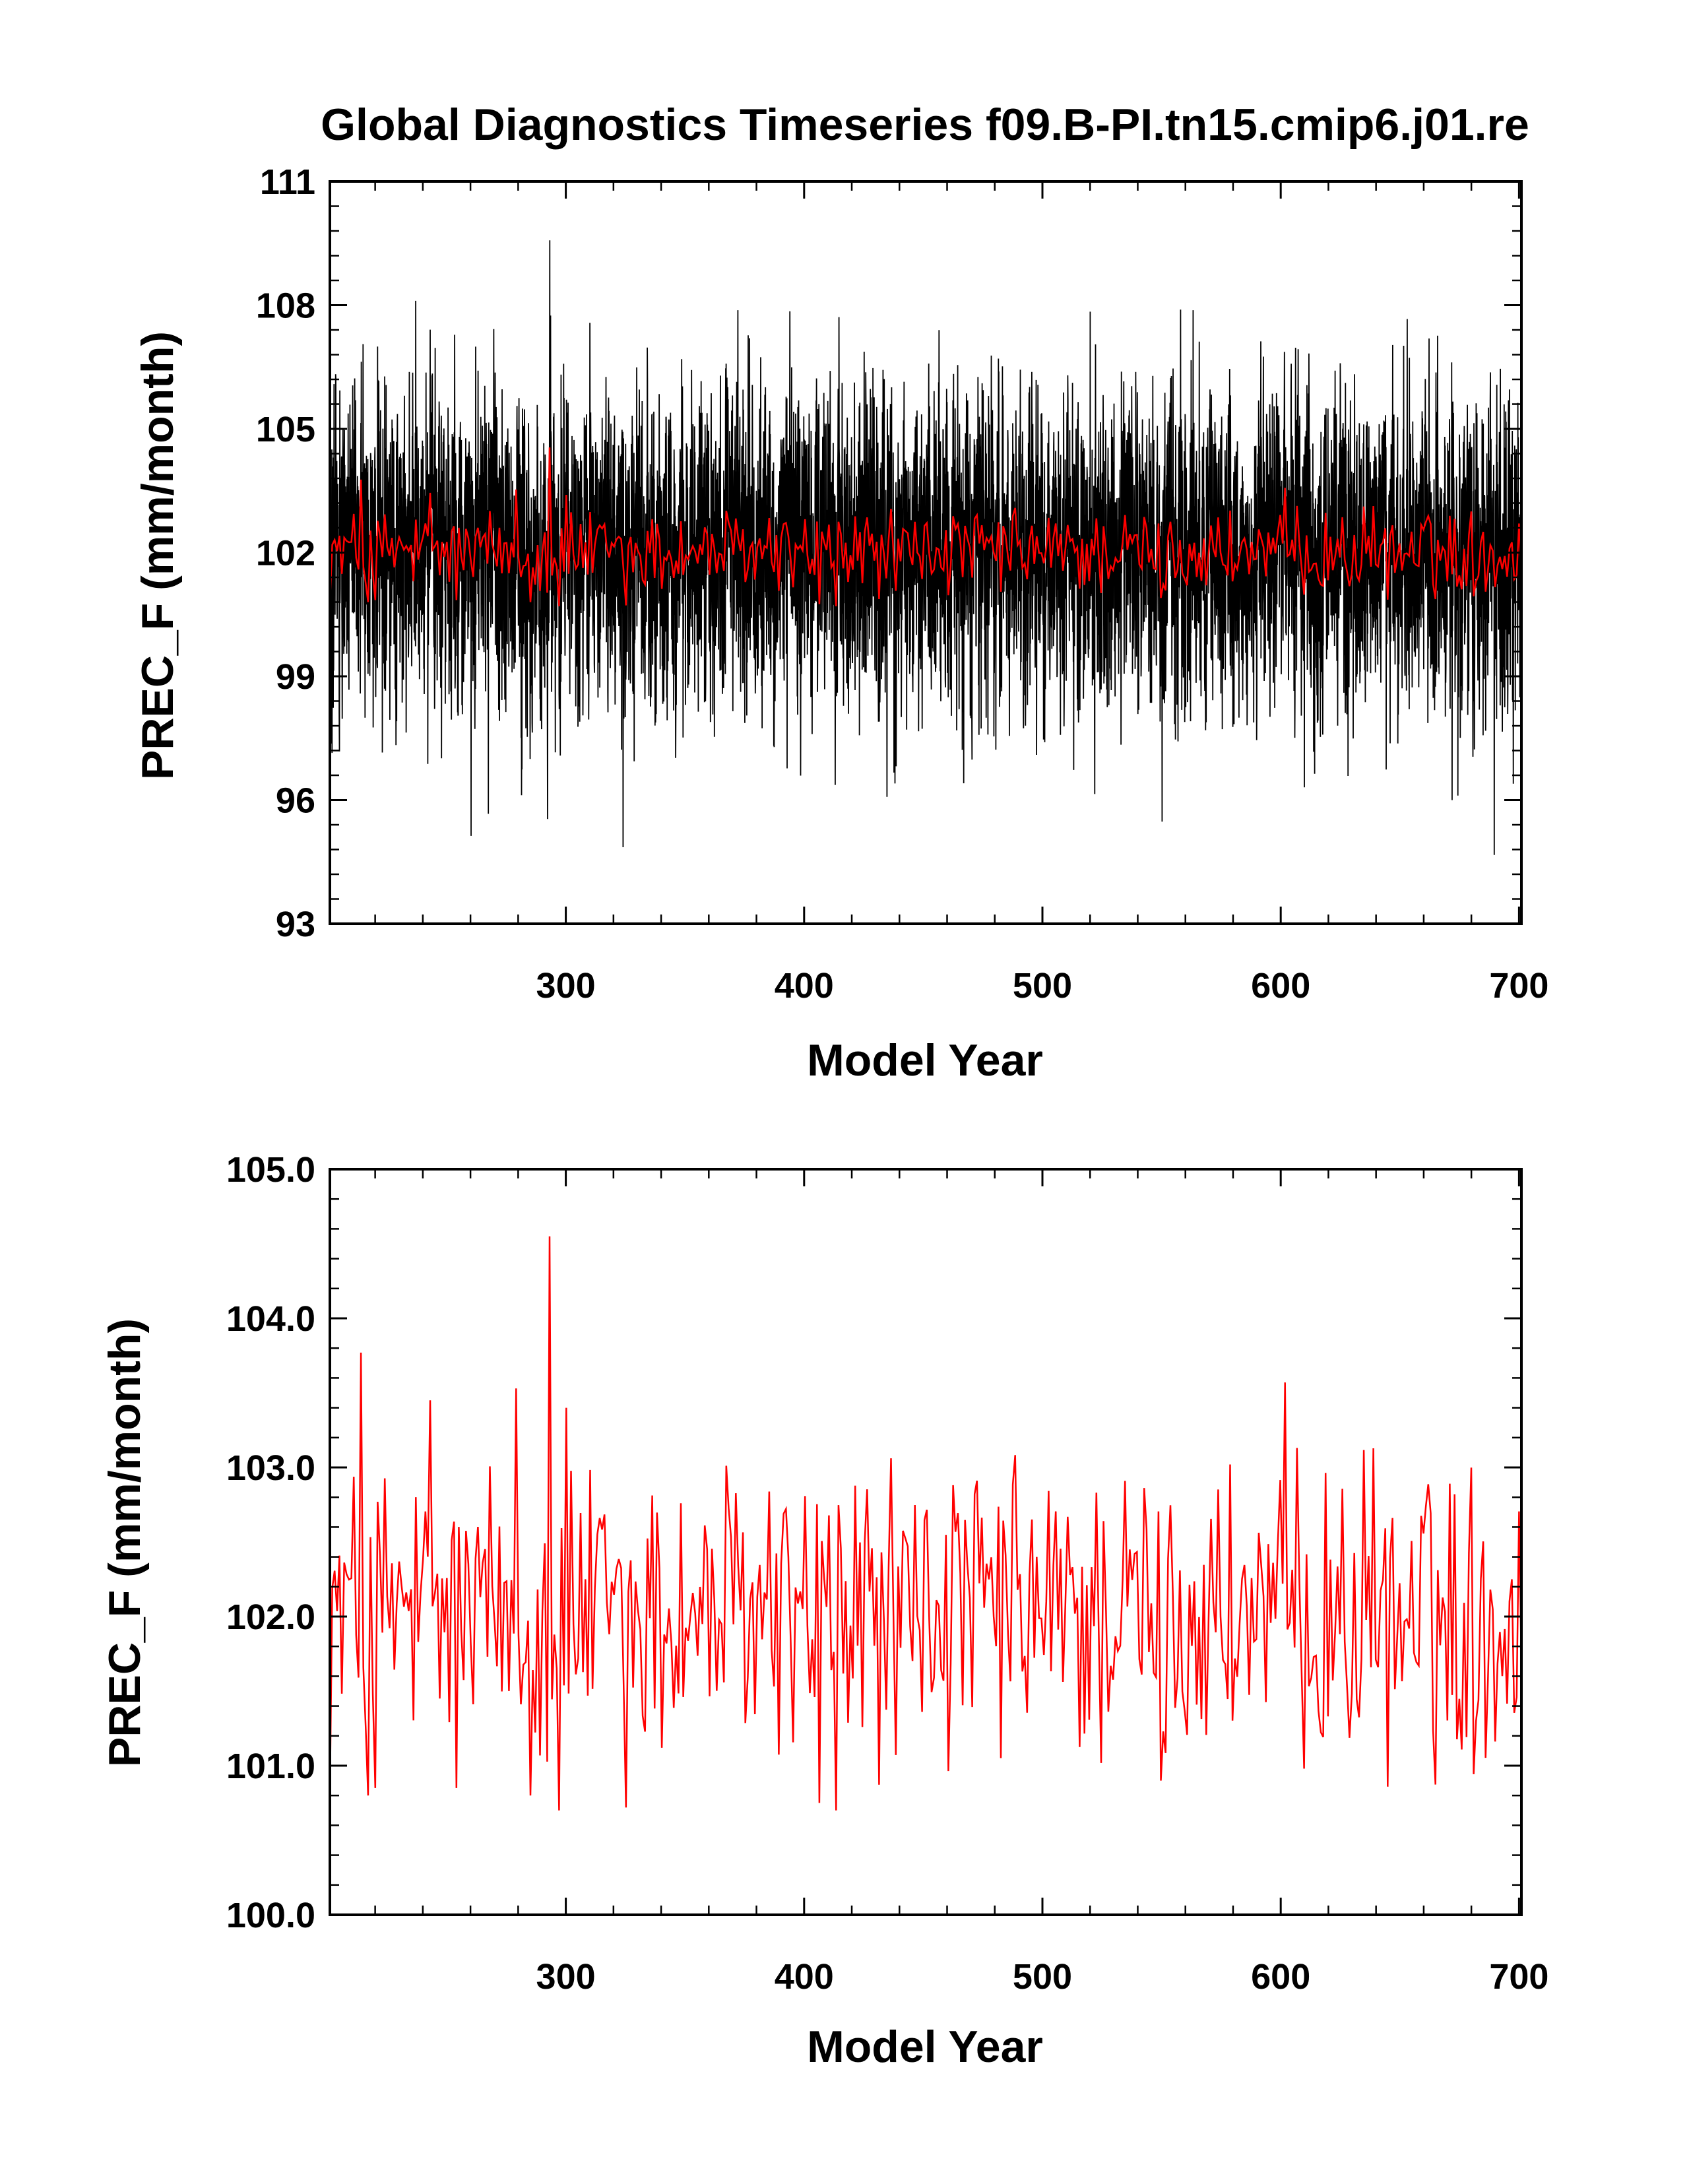 The width and height of the screenshot is (1689, 2184). I want to click on top-y-axis-label: PREC_F (mm/month), so click(158, 555).